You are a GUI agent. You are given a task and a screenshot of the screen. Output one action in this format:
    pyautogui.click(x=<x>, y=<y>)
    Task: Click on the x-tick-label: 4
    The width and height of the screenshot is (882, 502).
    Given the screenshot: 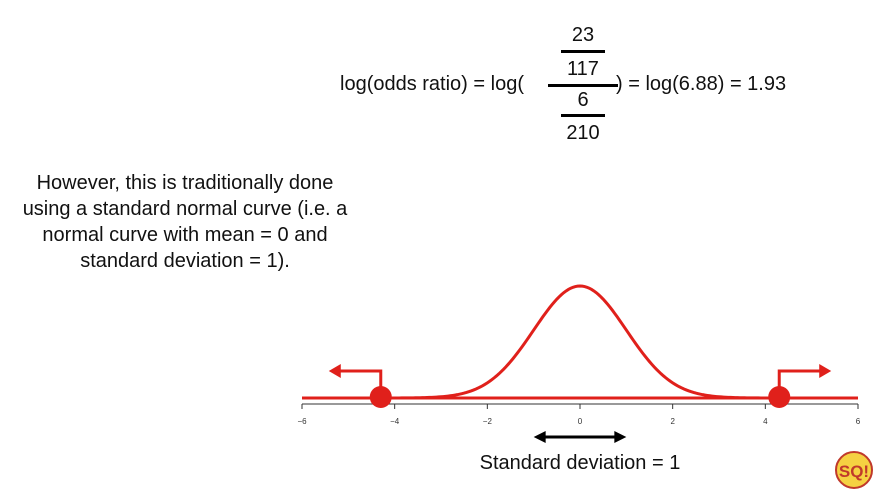 What is the action you would take?
    pyautogui.click(x=765, y=421)
    